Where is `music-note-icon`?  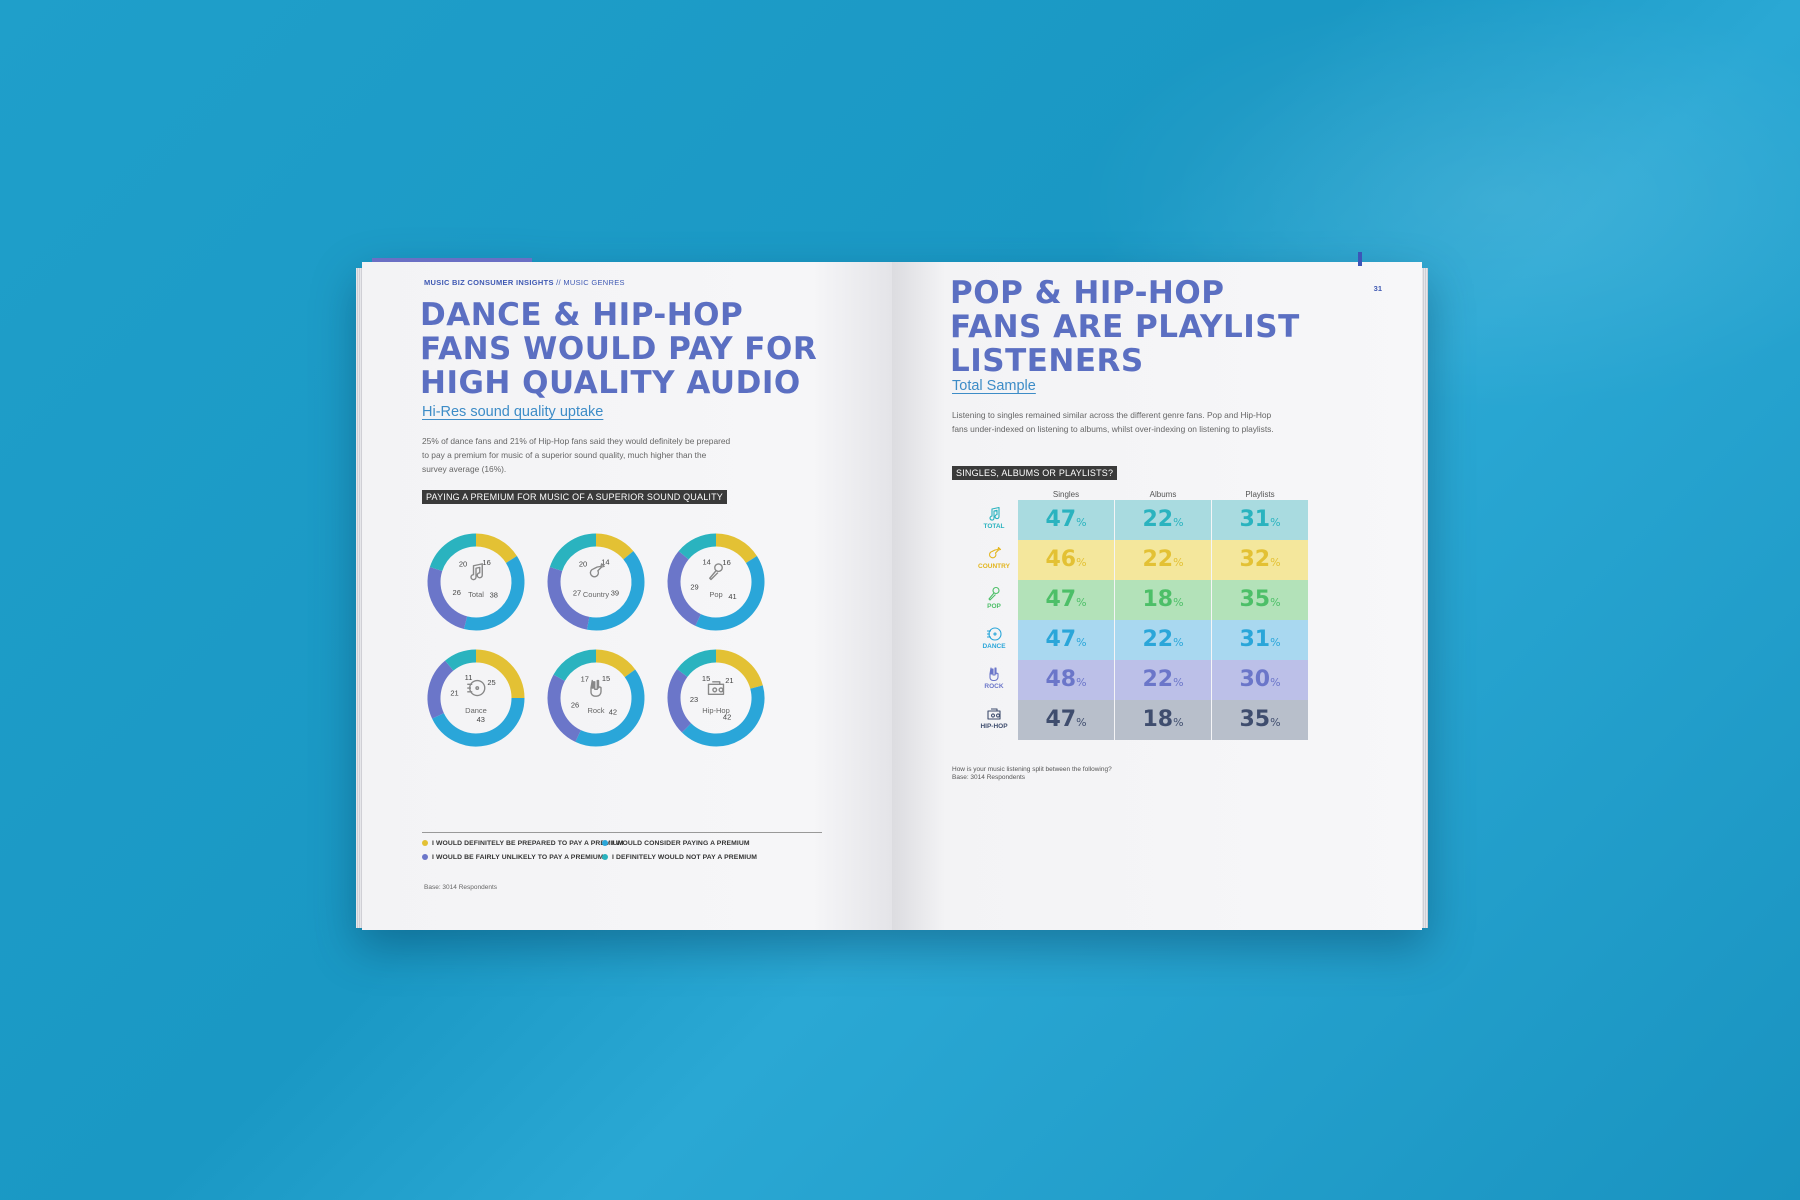 music-note-icon is located at coordinates (994, 513).